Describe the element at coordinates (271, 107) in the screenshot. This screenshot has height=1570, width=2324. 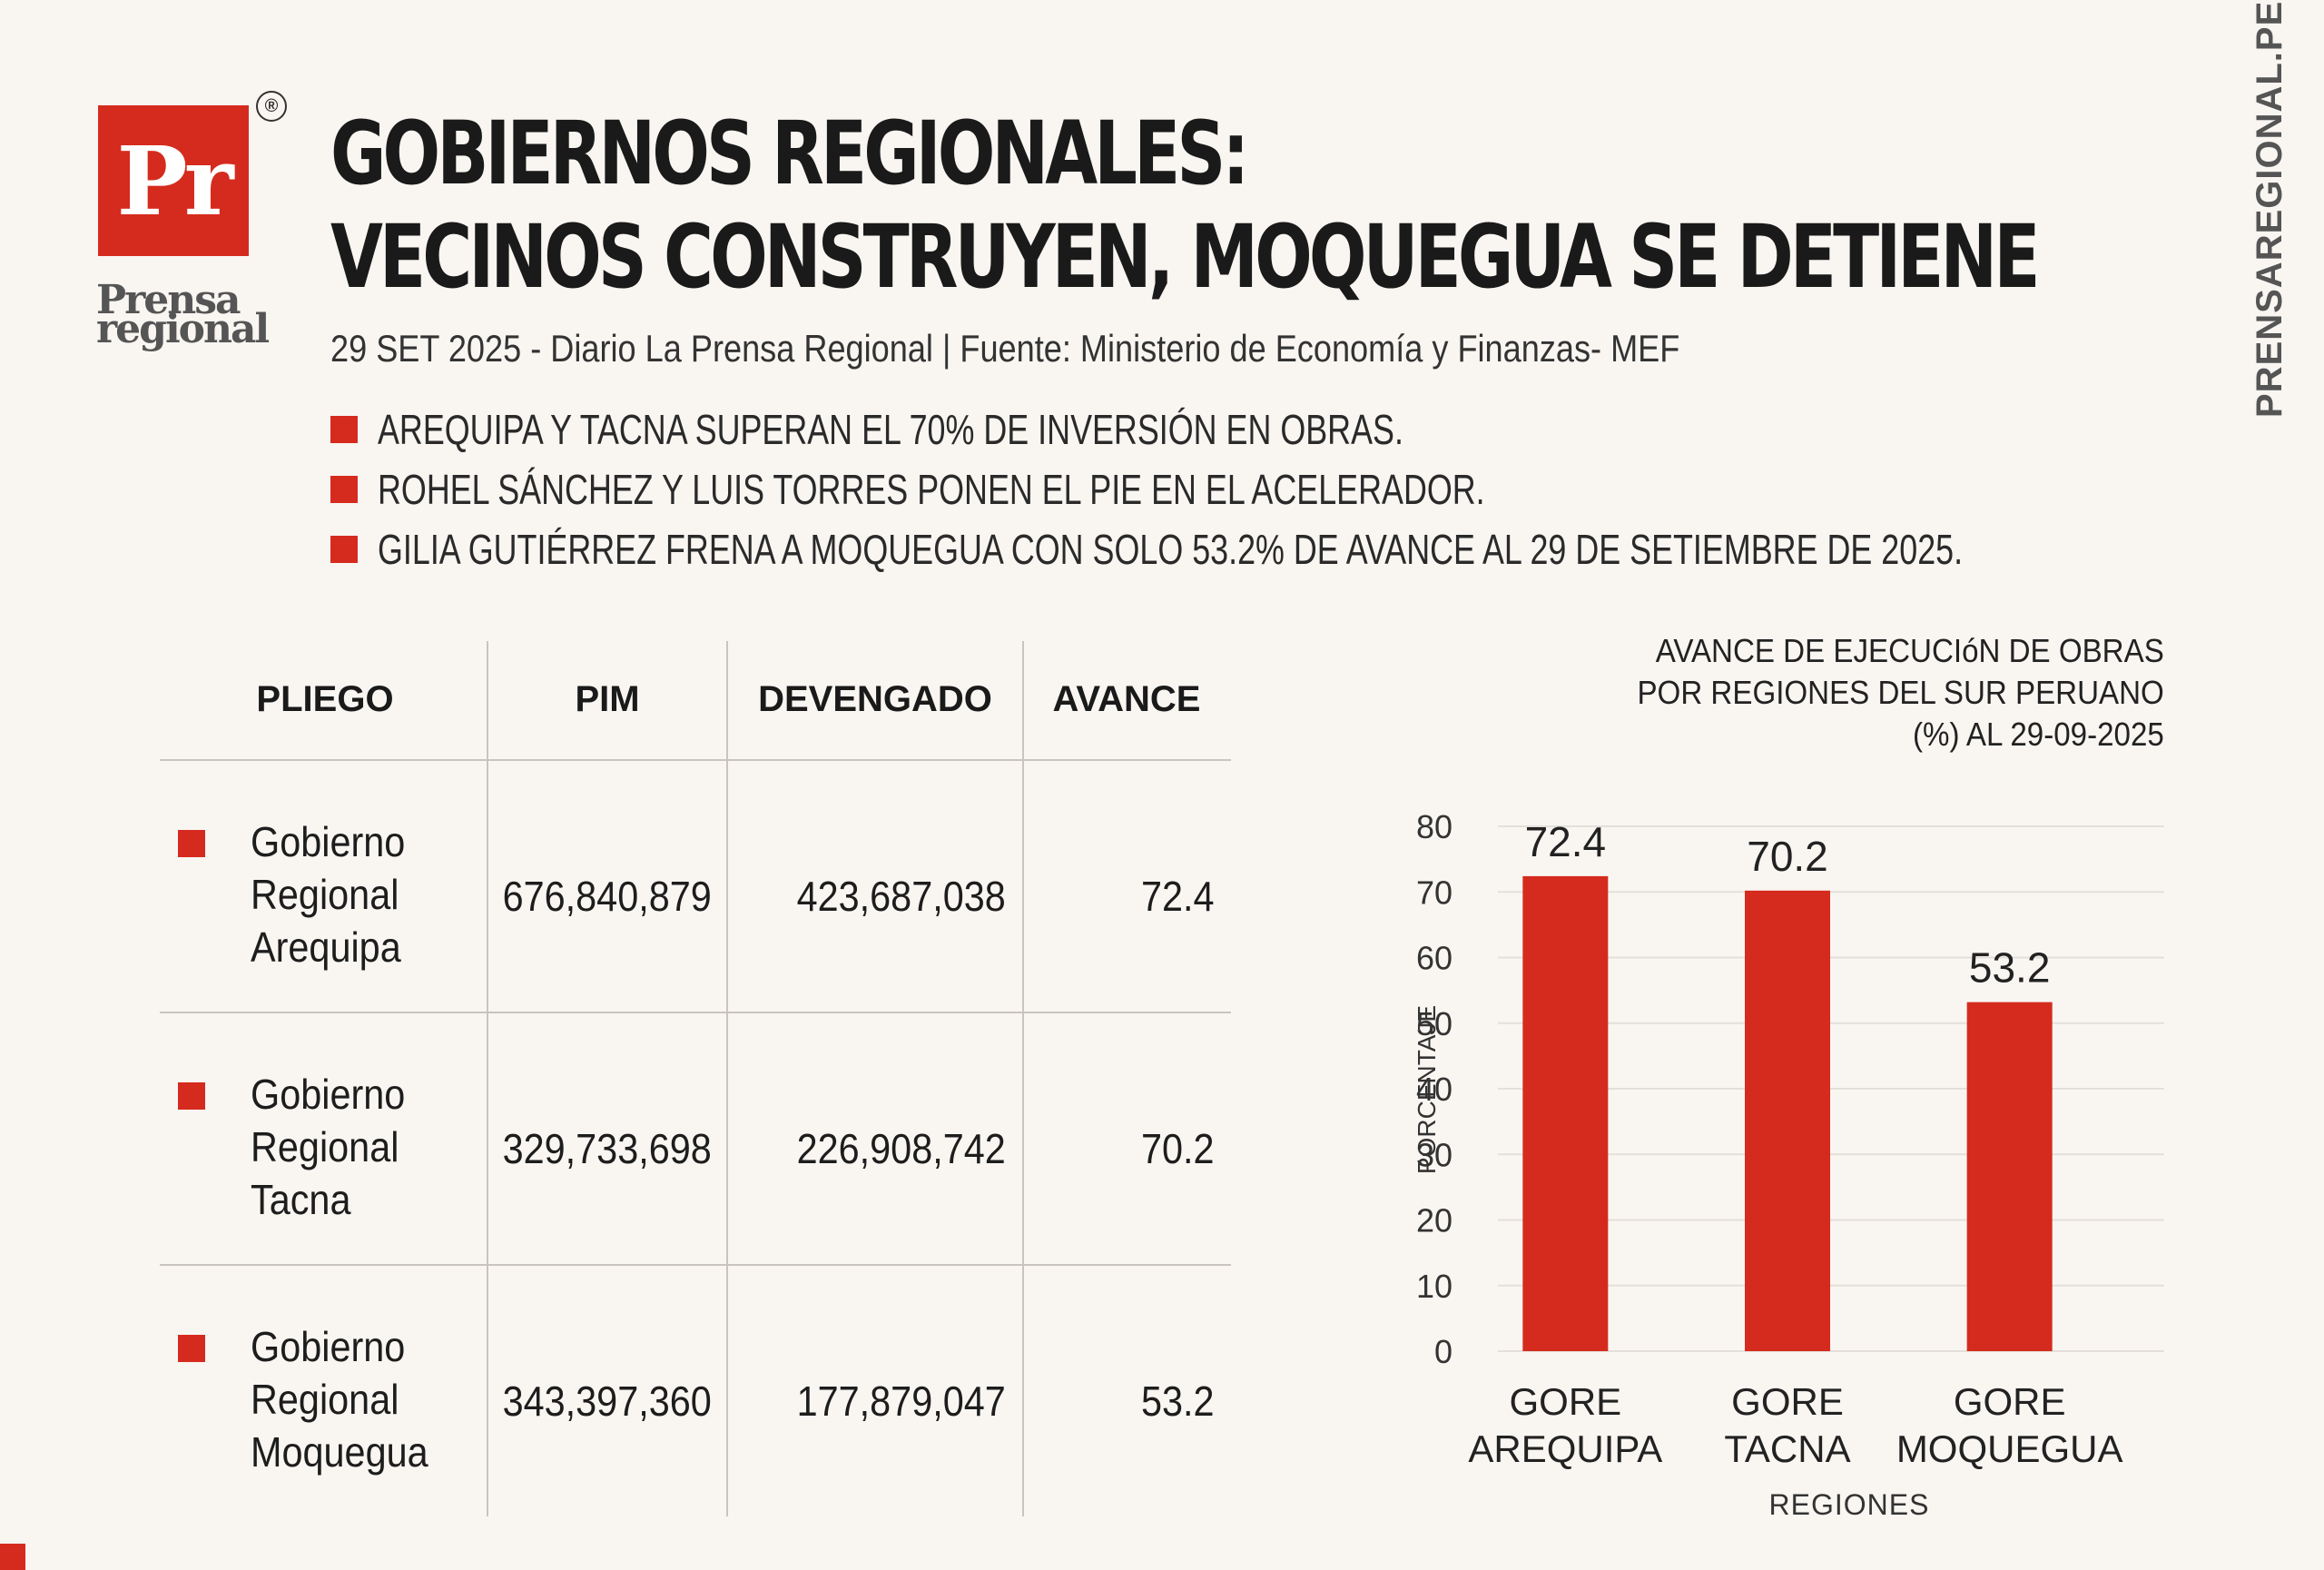
I see `registered-mark: ®` at that location.